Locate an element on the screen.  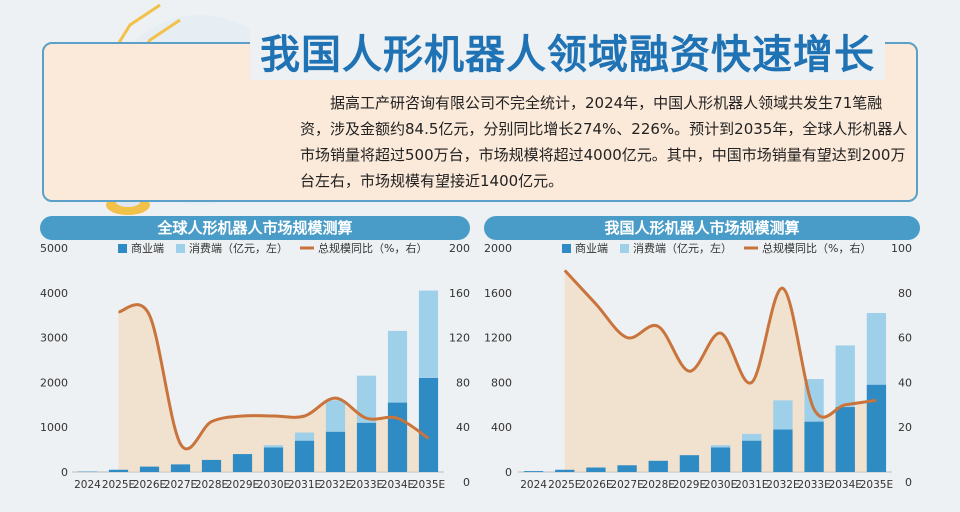
y-tick-left: 800 is located at coordinates (501, 382).